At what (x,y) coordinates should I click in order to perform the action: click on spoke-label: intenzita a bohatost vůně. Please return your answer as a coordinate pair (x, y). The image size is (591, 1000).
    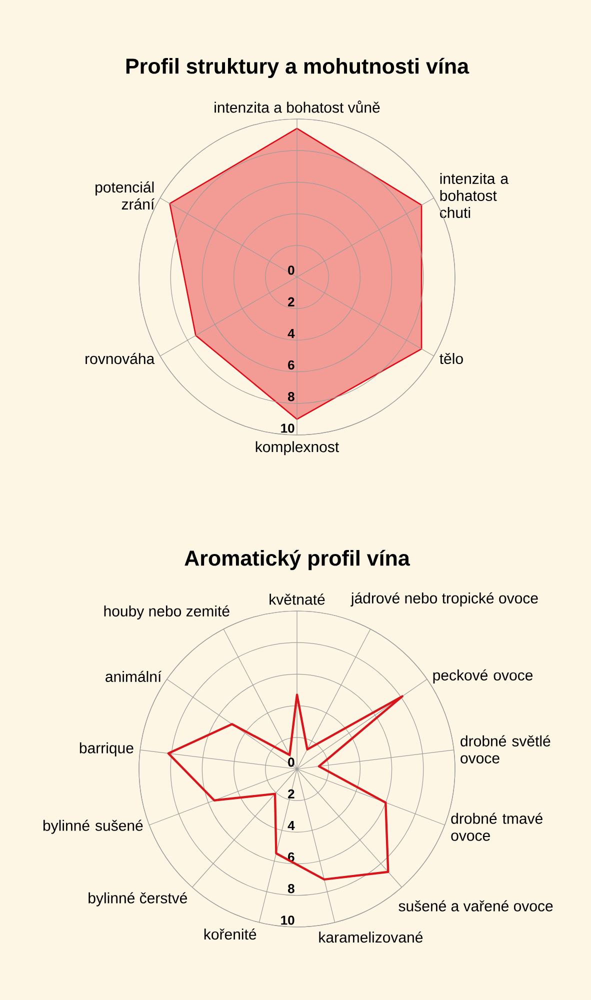
    Looking at the image, I should click on (297, 106).